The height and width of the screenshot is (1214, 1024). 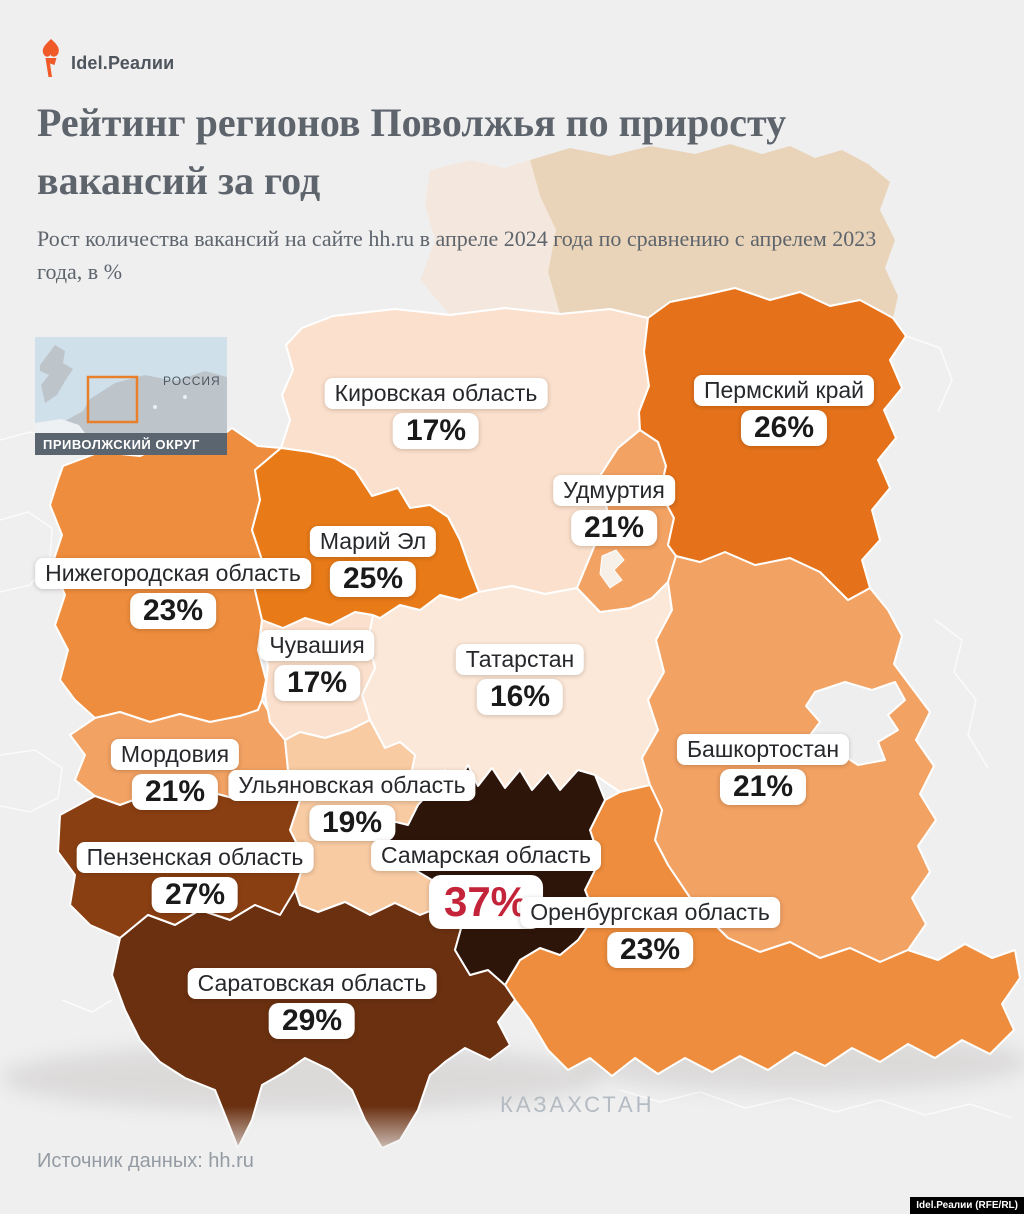 I want to click on locator-map-graphic: РОССИЯ, so click(x=131, y=385).